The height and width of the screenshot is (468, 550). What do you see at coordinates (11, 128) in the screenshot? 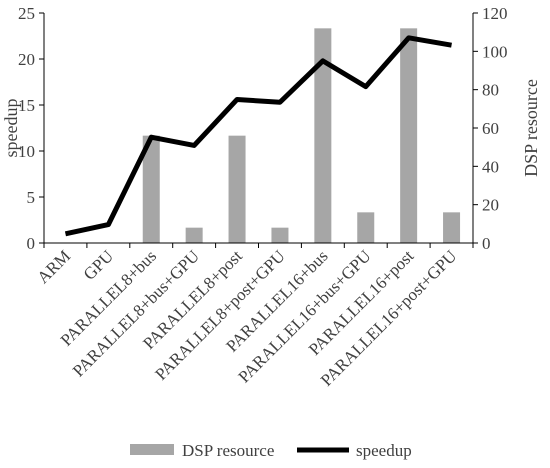
I see `left-axis-title: speedup` at bounding box center [11, 128].